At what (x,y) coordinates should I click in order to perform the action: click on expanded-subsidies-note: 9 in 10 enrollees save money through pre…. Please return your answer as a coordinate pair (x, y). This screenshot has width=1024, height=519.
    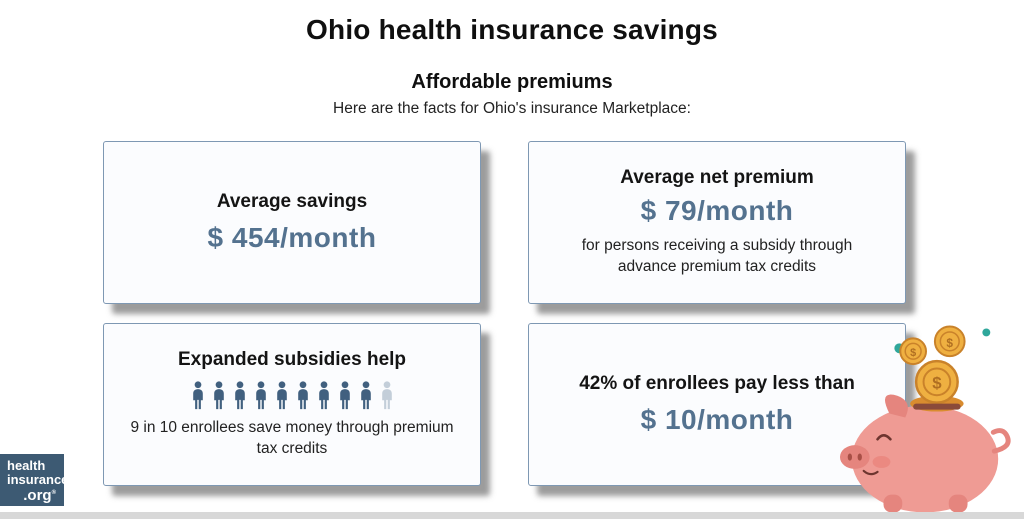
    Looking at the image, I should click on (292, 438).